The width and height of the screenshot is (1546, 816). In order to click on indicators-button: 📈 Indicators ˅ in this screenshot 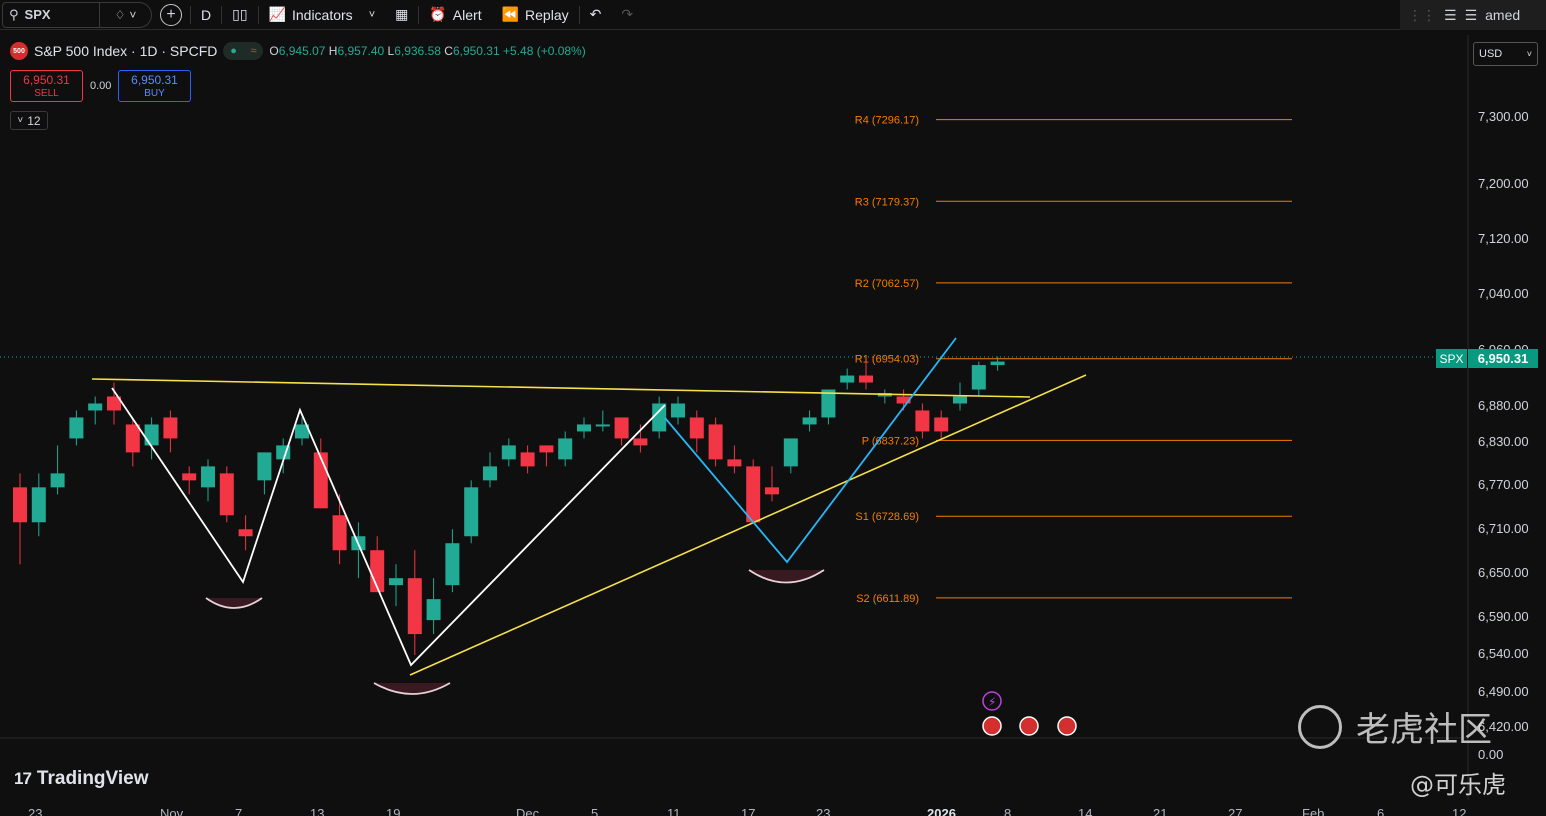, I will do `click(322, 15)`.